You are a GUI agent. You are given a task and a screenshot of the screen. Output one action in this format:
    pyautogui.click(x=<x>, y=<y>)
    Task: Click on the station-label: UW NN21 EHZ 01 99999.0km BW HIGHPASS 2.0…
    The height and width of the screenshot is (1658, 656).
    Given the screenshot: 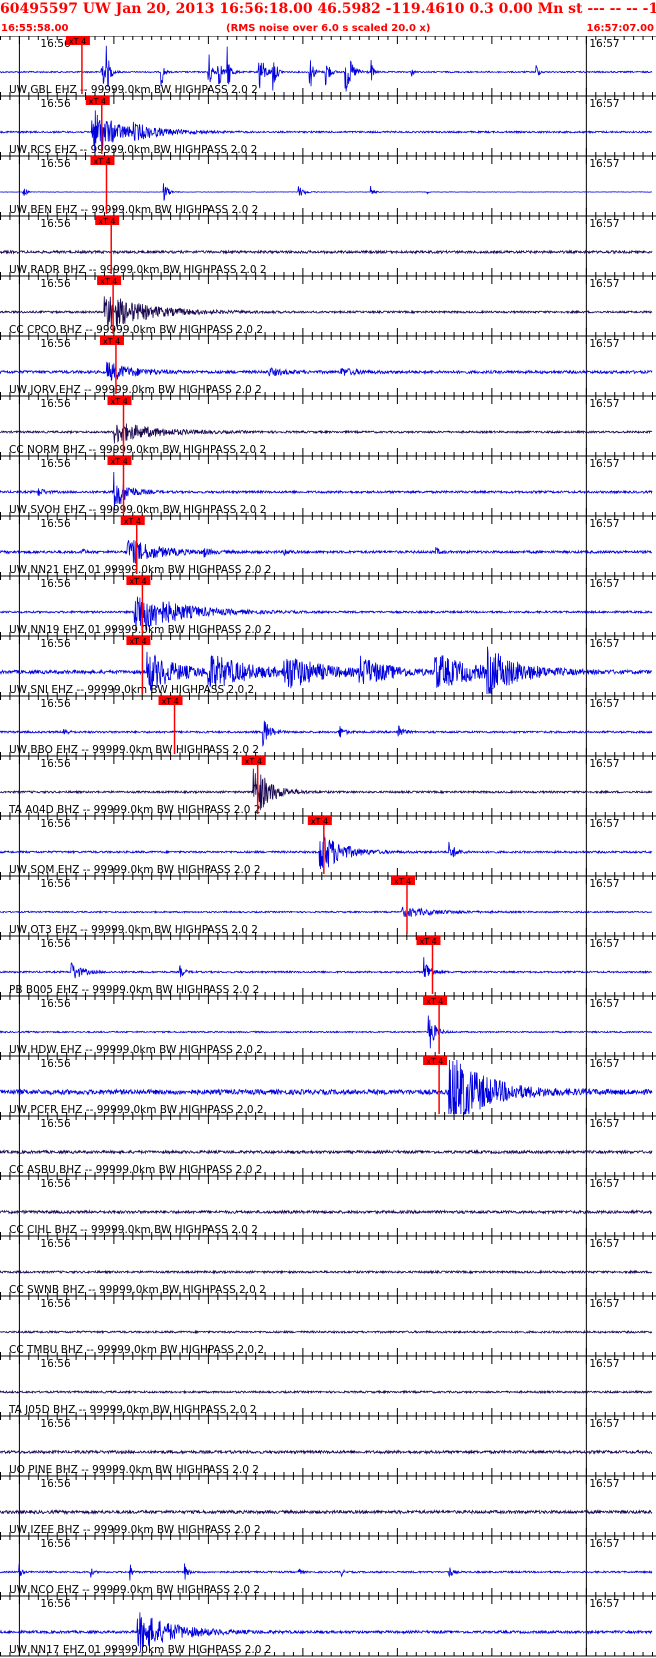 What is the action you would take?
    pyautogui.click(x=140, y=570)
    